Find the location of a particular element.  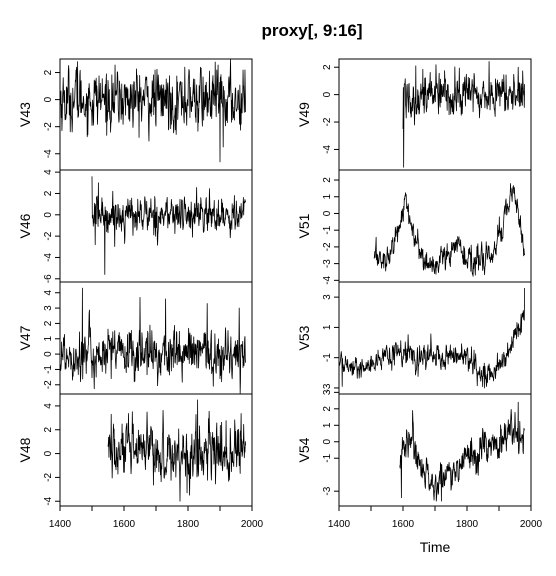

panel-v43: -4 -2 0 2 V43 is located at coordinates (135, 114).